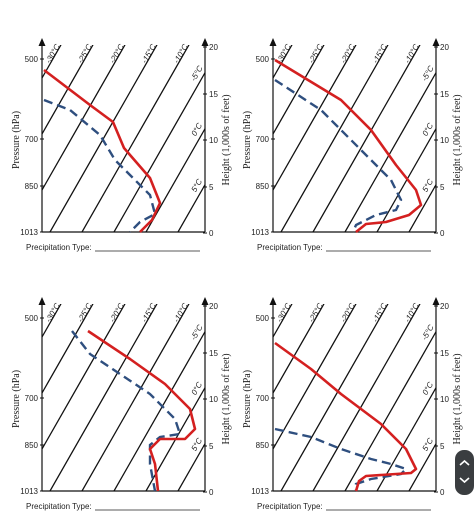  I want to click on isotherms, so click(123, 138).